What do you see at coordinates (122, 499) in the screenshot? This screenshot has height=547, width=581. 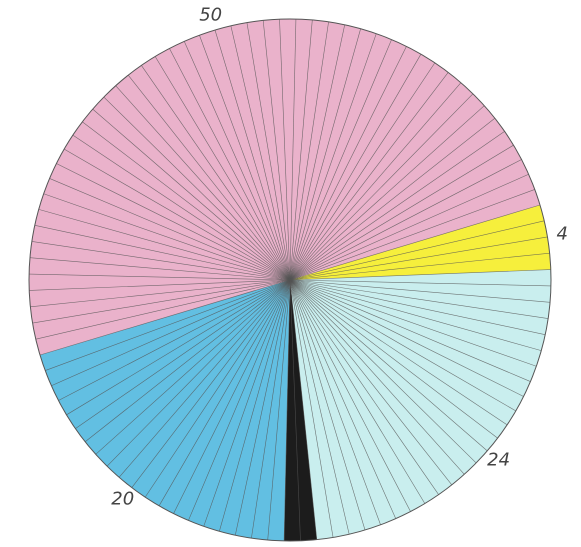 I see `slice-label: 20` at bounding box center [122, 499].